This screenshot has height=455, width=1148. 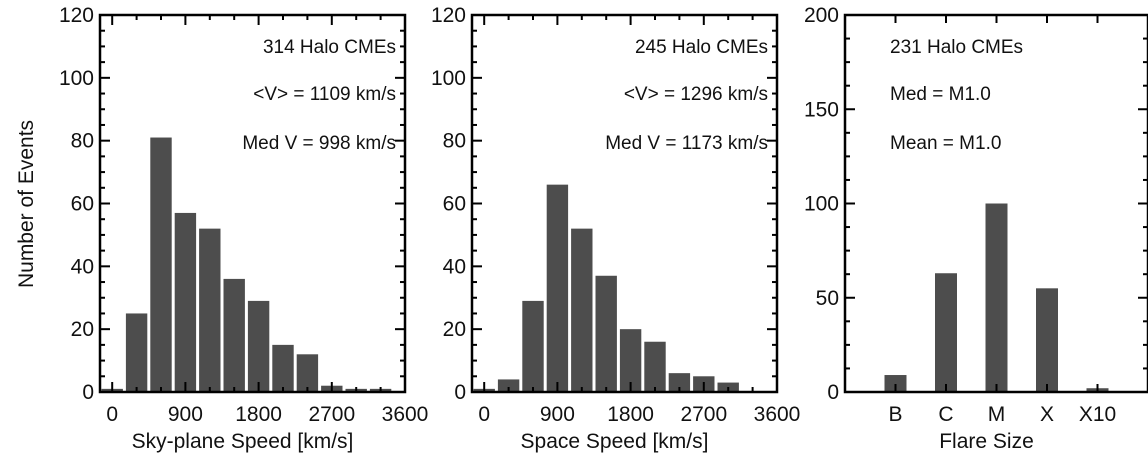 What do you see at coordinates (331, 414) in the screenshot?
I see `x-tick-label-1-3: 2700` at bounding box center [331, 414].